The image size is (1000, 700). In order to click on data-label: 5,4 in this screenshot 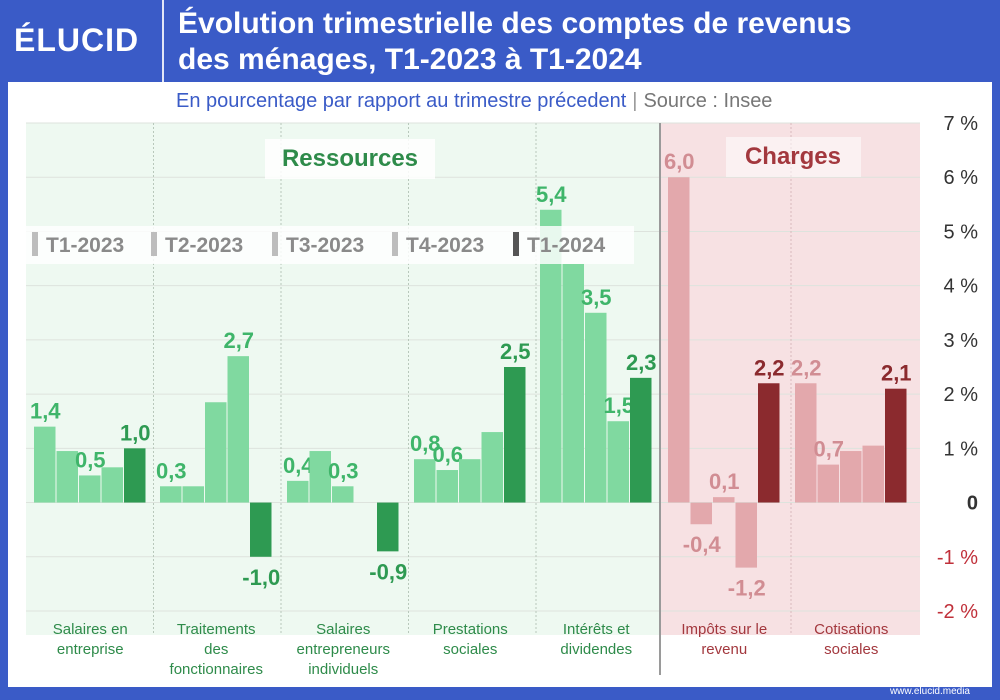, I will do `click(551, 194)`.